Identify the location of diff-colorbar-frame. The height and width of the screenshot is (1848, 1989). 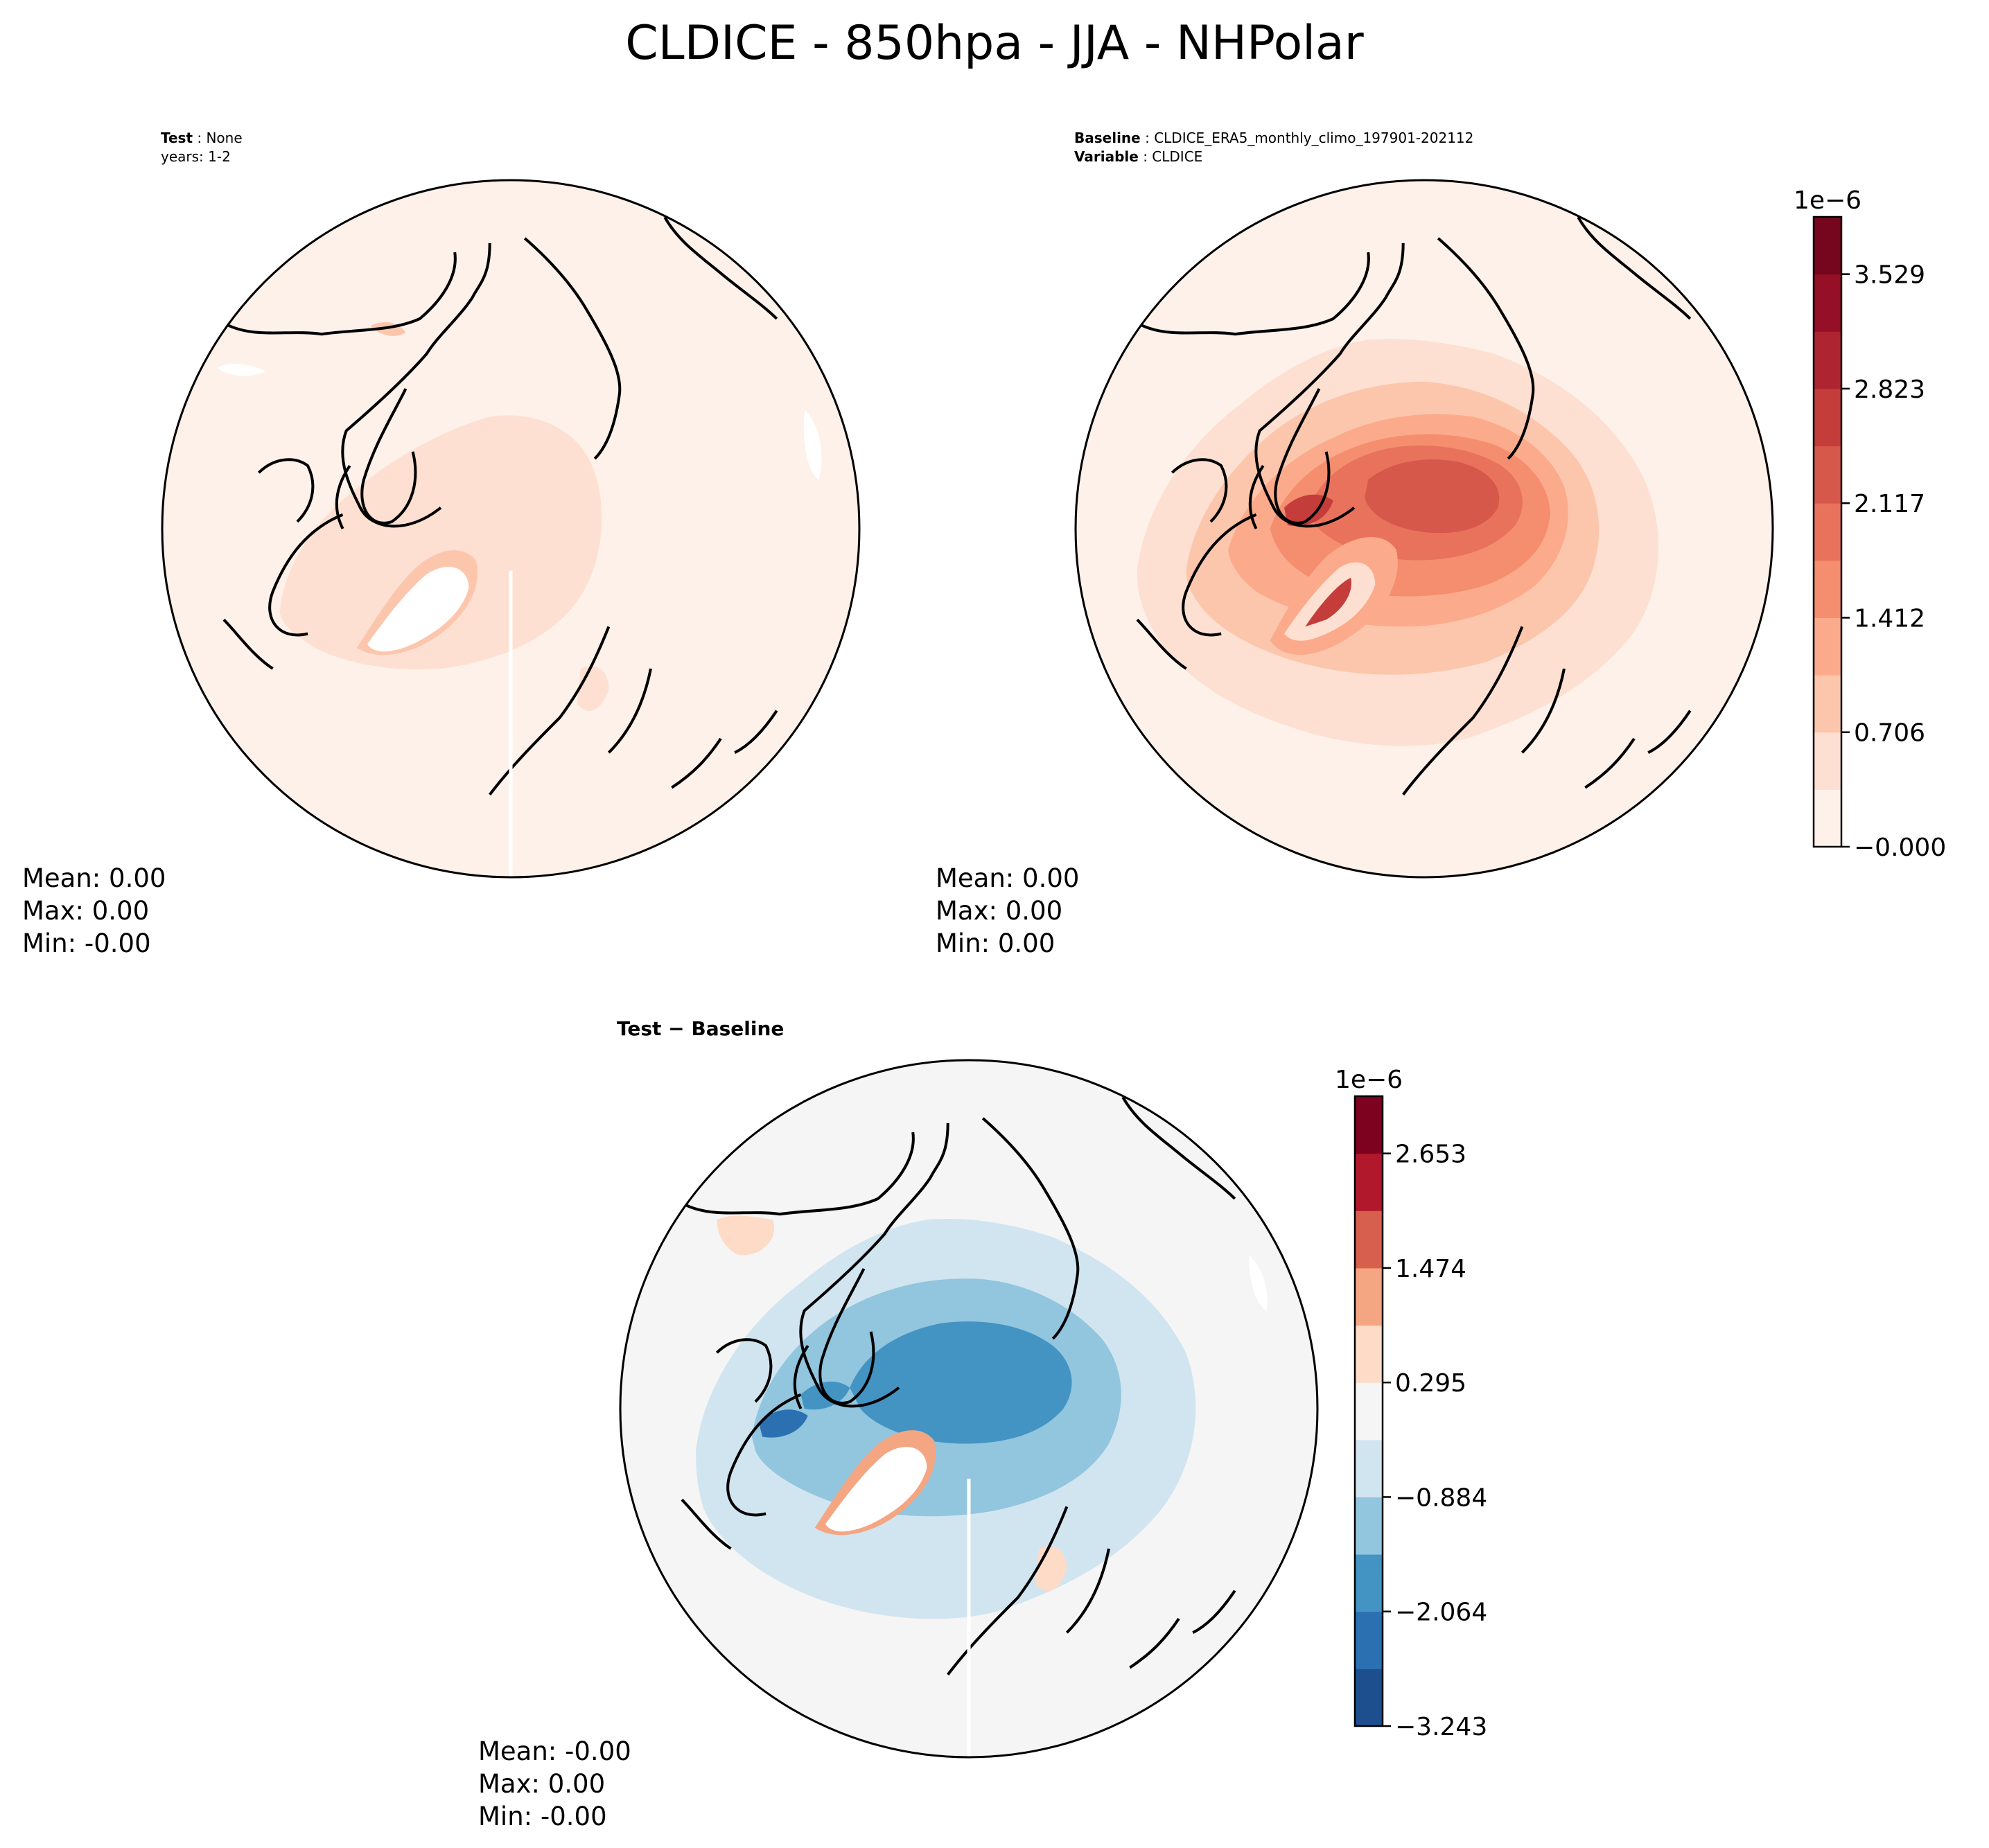
(1368, 1411).